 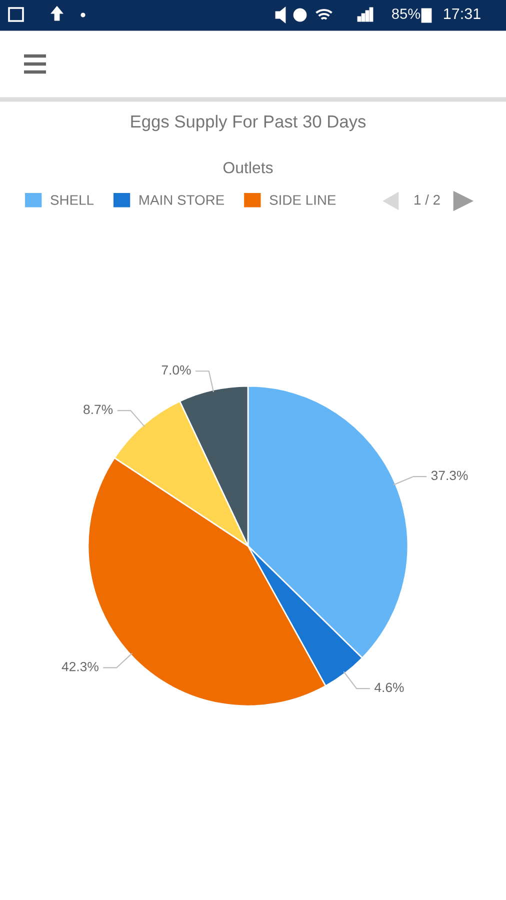 I want to click on text: 1 / 2, so click(x=427, y=199).